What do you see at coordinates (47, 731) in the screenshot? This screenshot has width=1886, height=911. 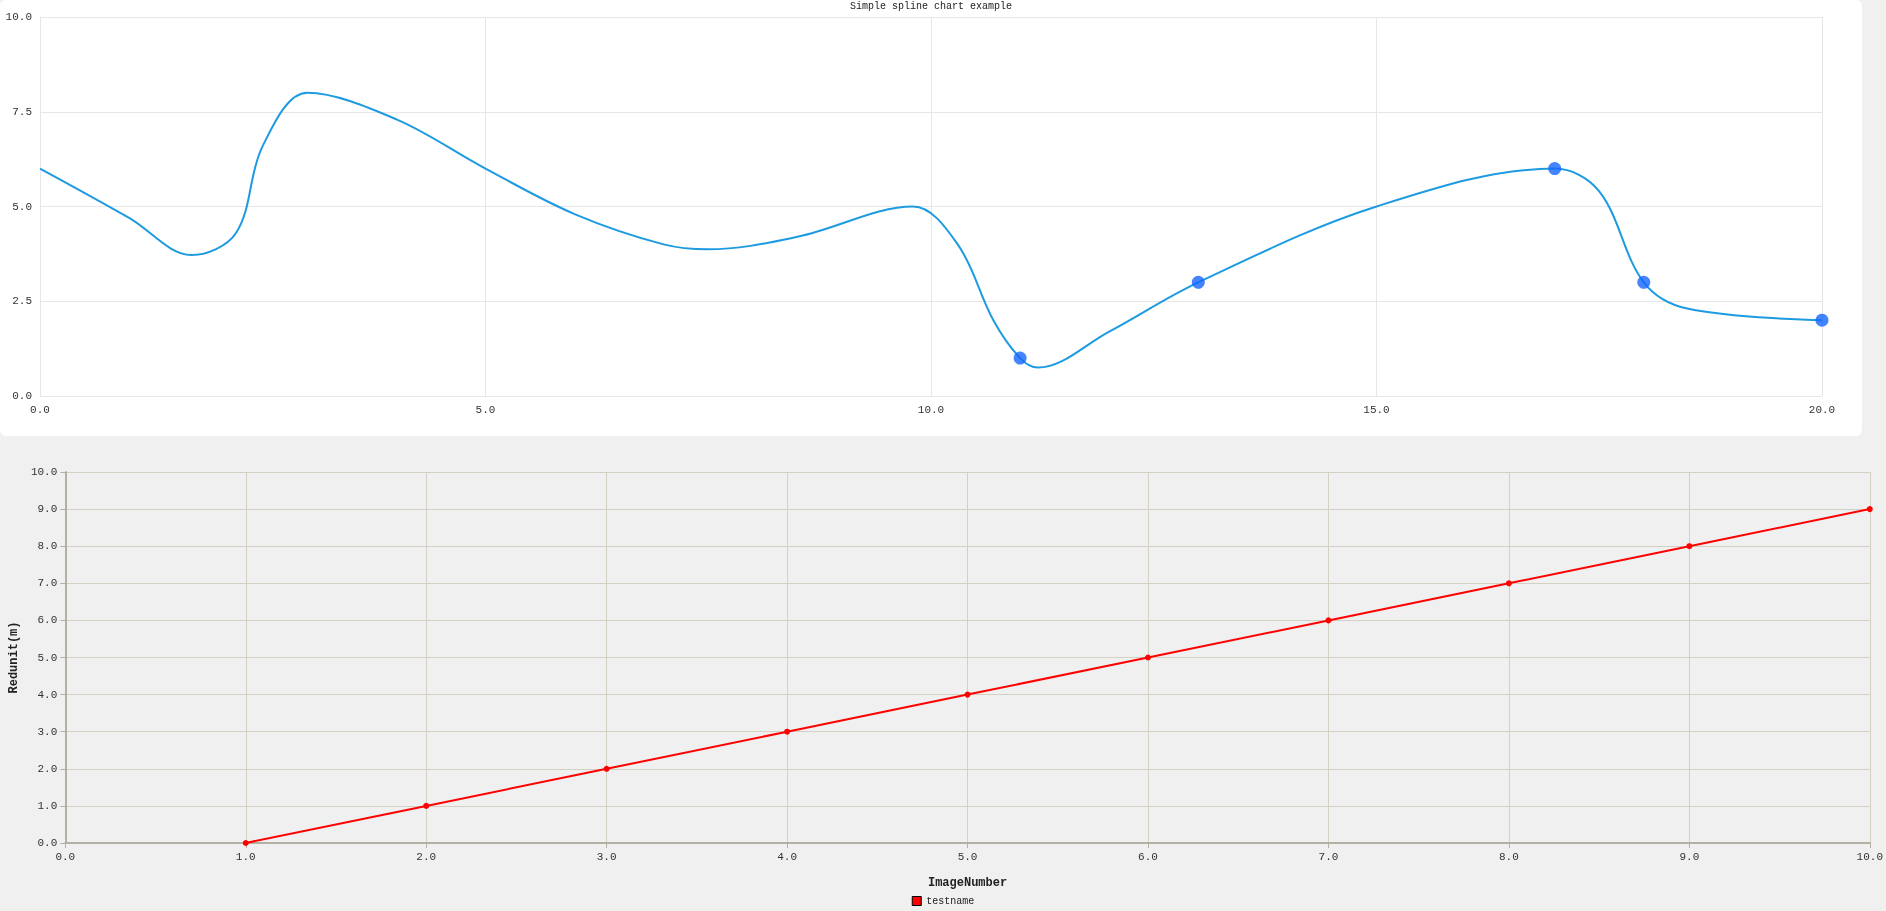 I see `y-tick-label: 3.0` at bounding box center [47, 731].